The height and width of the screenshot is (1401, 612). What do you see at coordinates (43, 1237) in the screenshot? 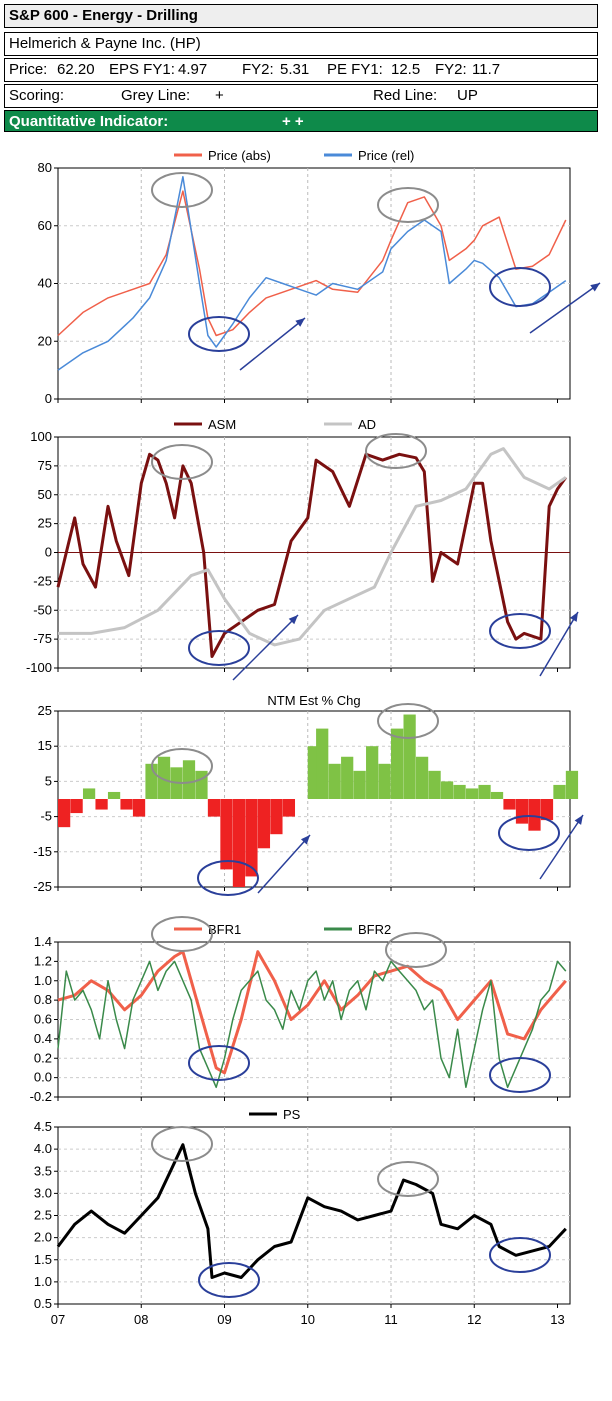
I see `p5-y-tick-label: 2.0` at bounding box center [43, 1237].